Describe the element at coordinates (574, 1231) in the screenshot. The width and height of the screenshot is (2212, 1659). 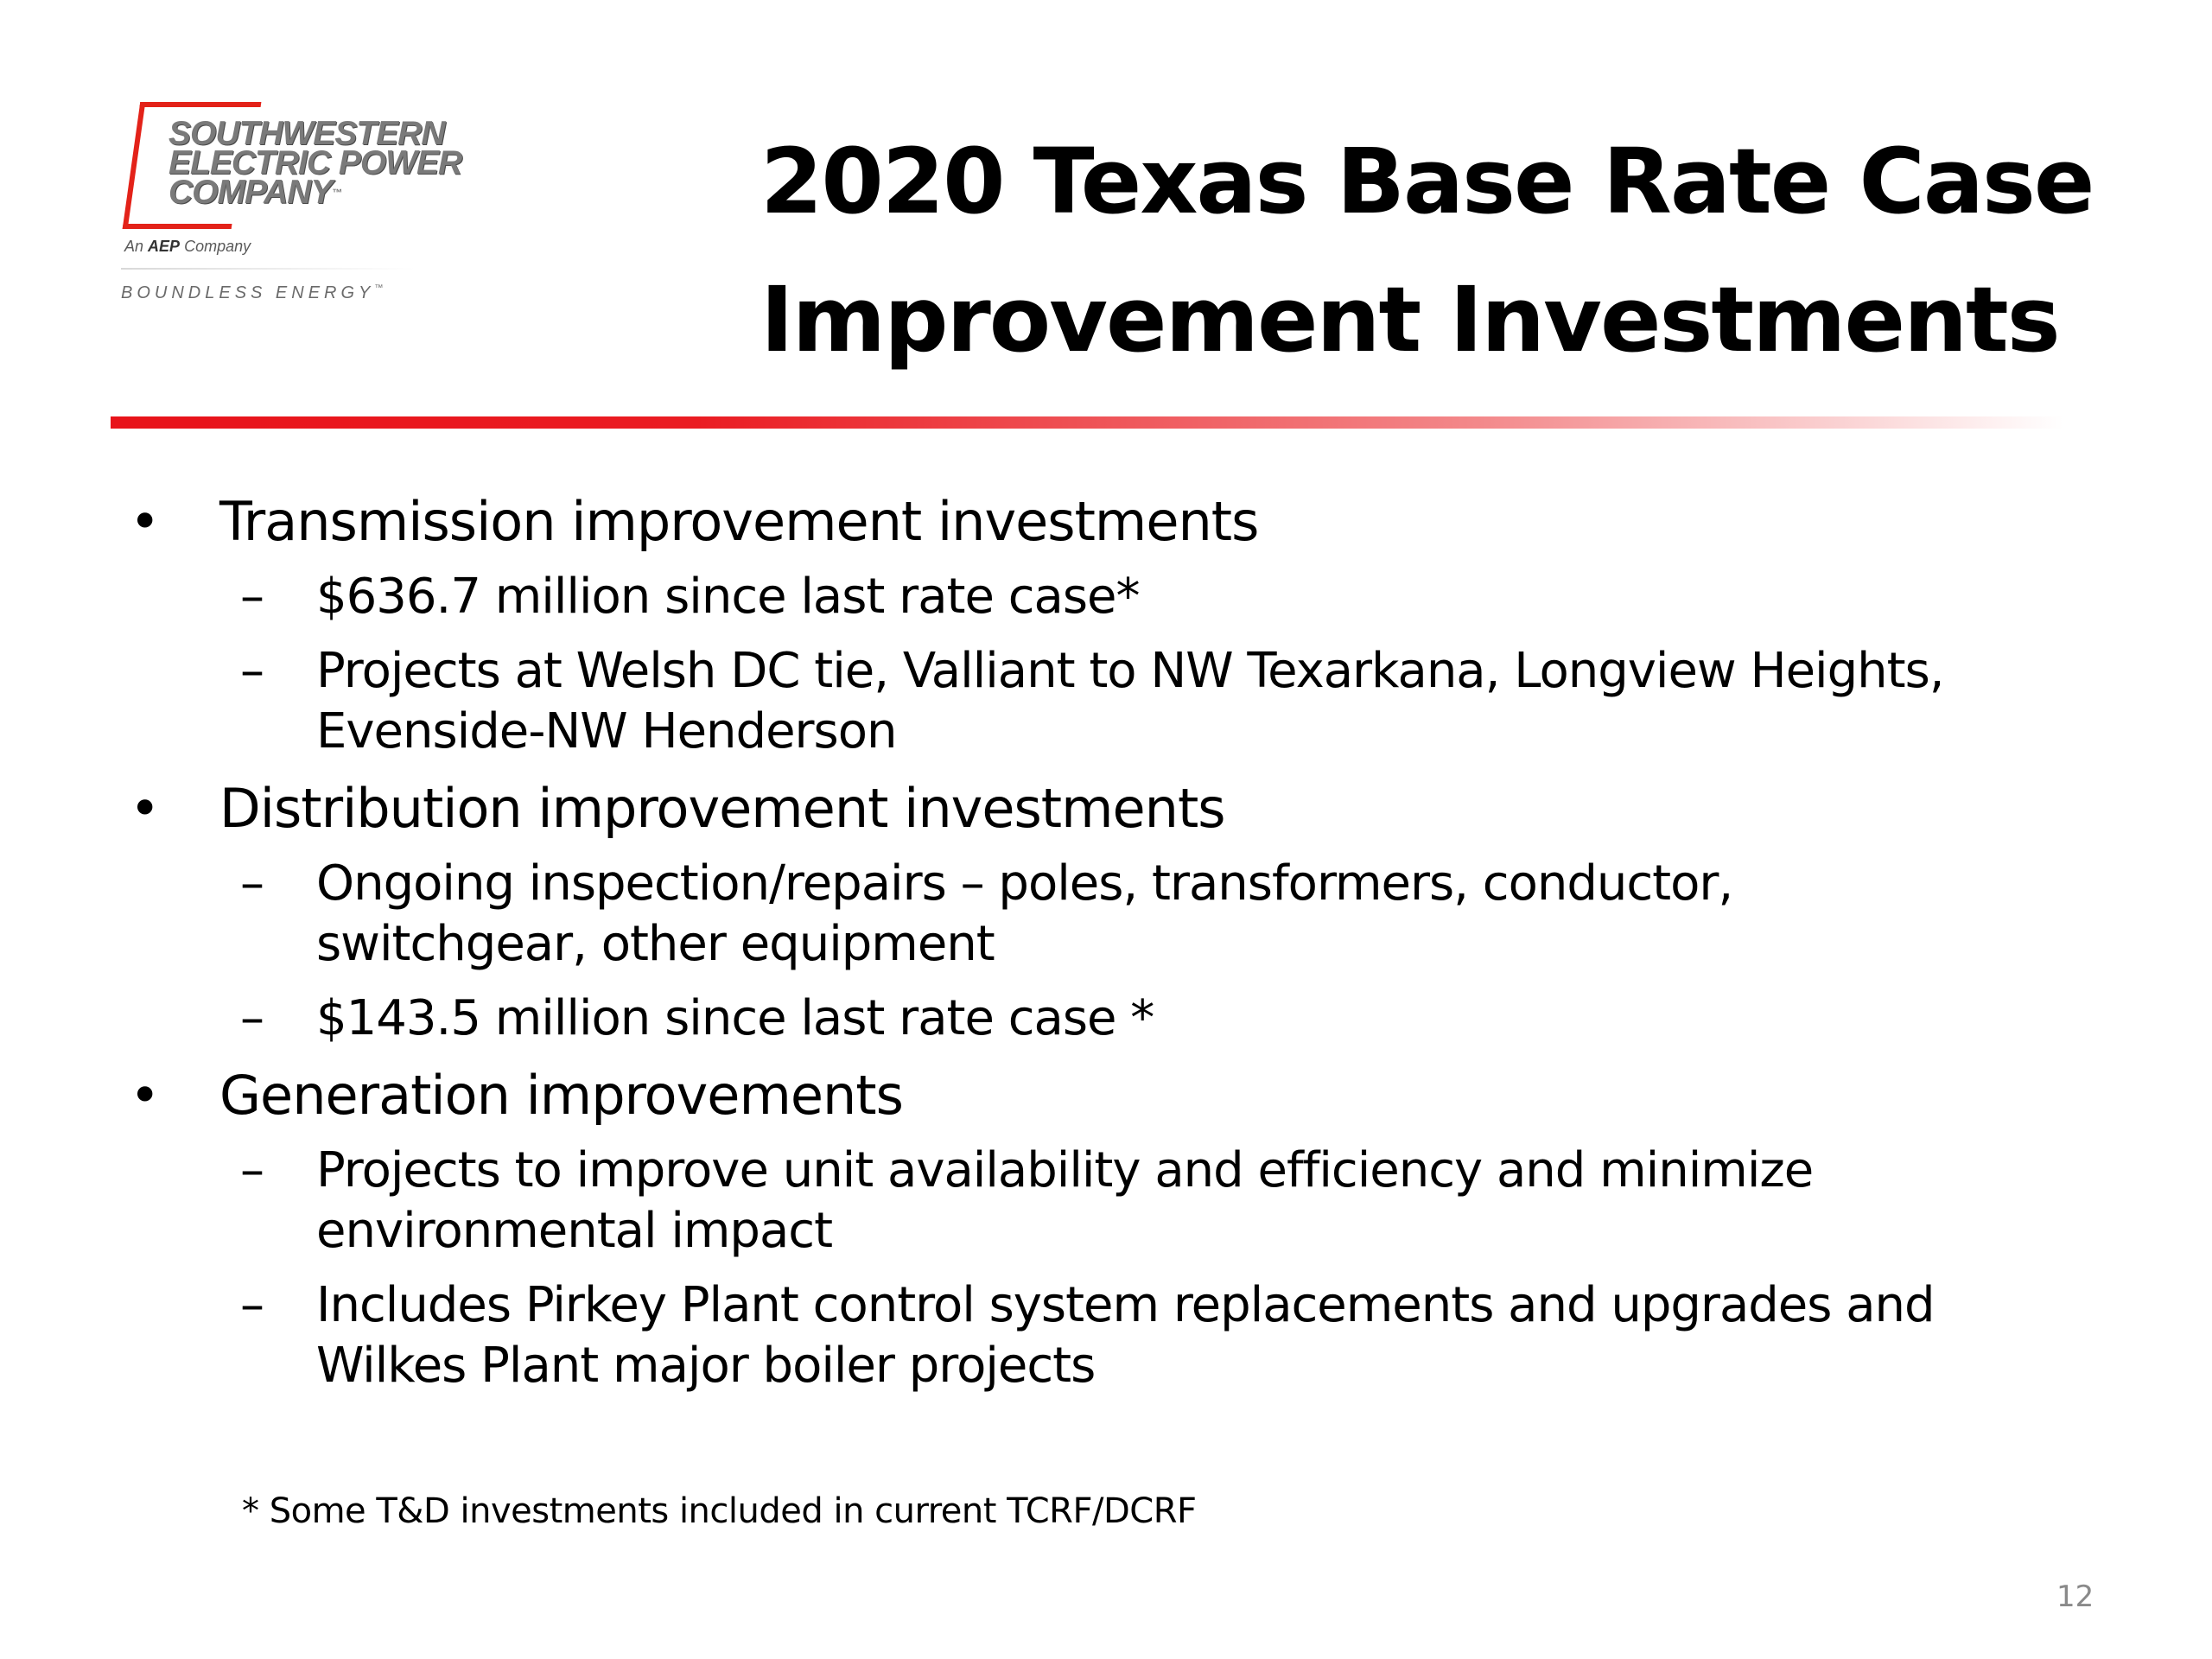
I see `sub-bullet-line: environmental impact` at that location.